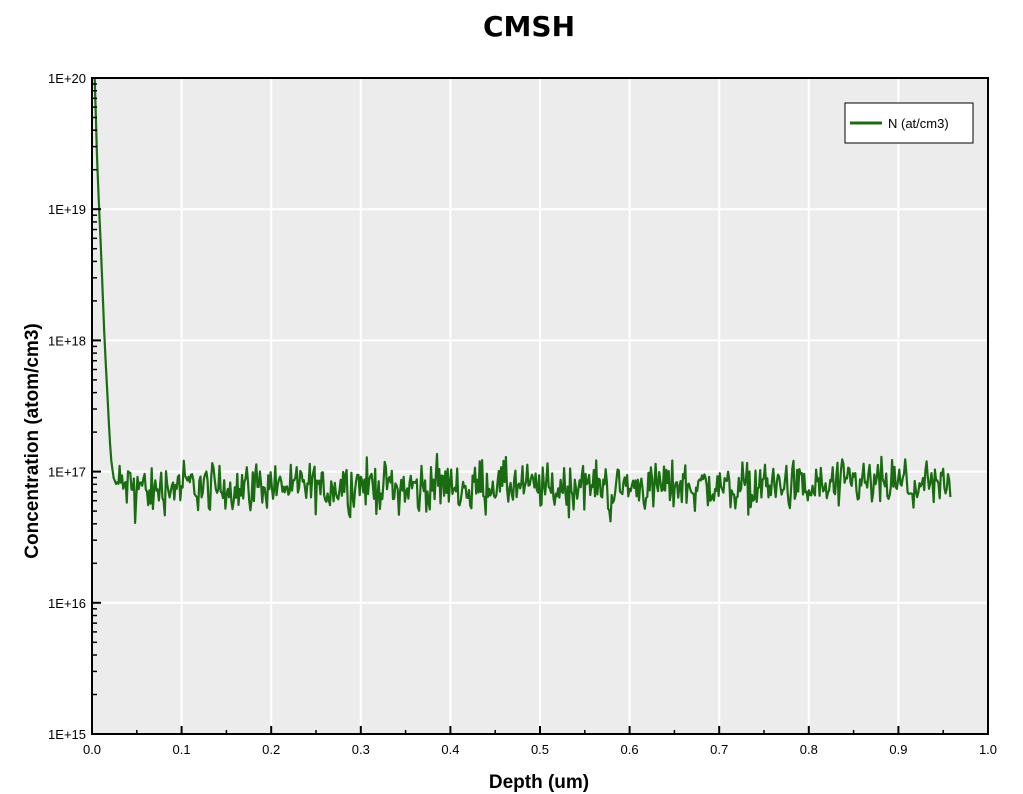 The image size is (1023, 794). Describe the element at coordinates (271, 749) in the screenshot. I see `x-tick-label-2: 0.2` at that location.